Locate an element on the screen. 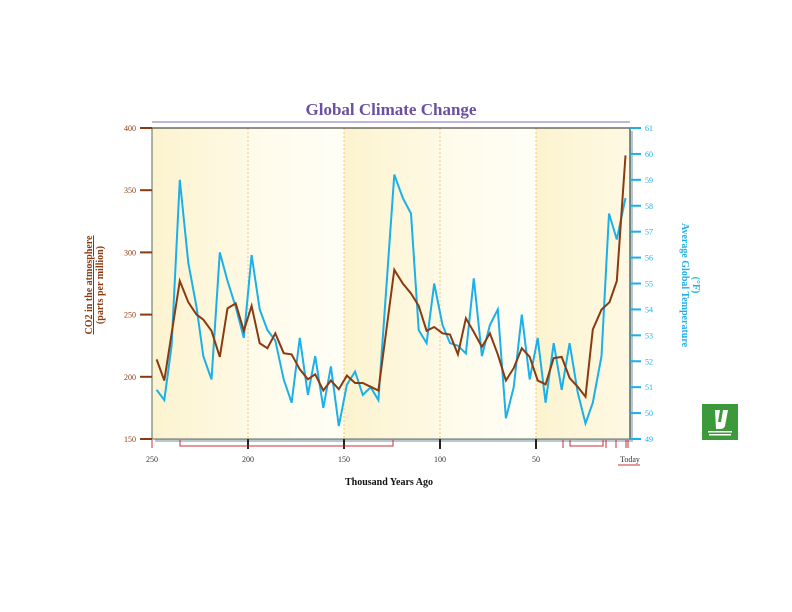 This screenshot has width=792, height=612. x-tick-label: 100 is located at coordinates (440, 459).